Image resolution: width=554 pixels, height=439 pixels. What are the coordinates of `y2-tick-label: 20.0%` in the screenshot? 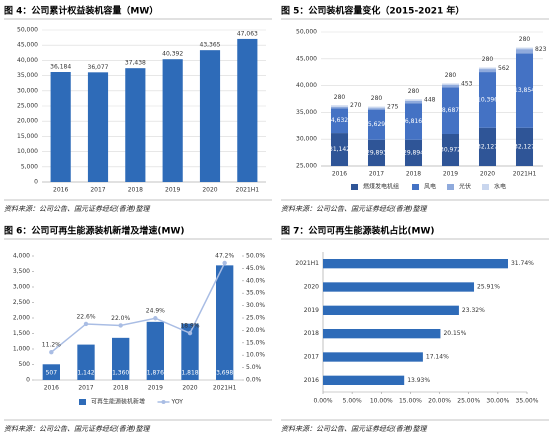 It's located at (255, 330).